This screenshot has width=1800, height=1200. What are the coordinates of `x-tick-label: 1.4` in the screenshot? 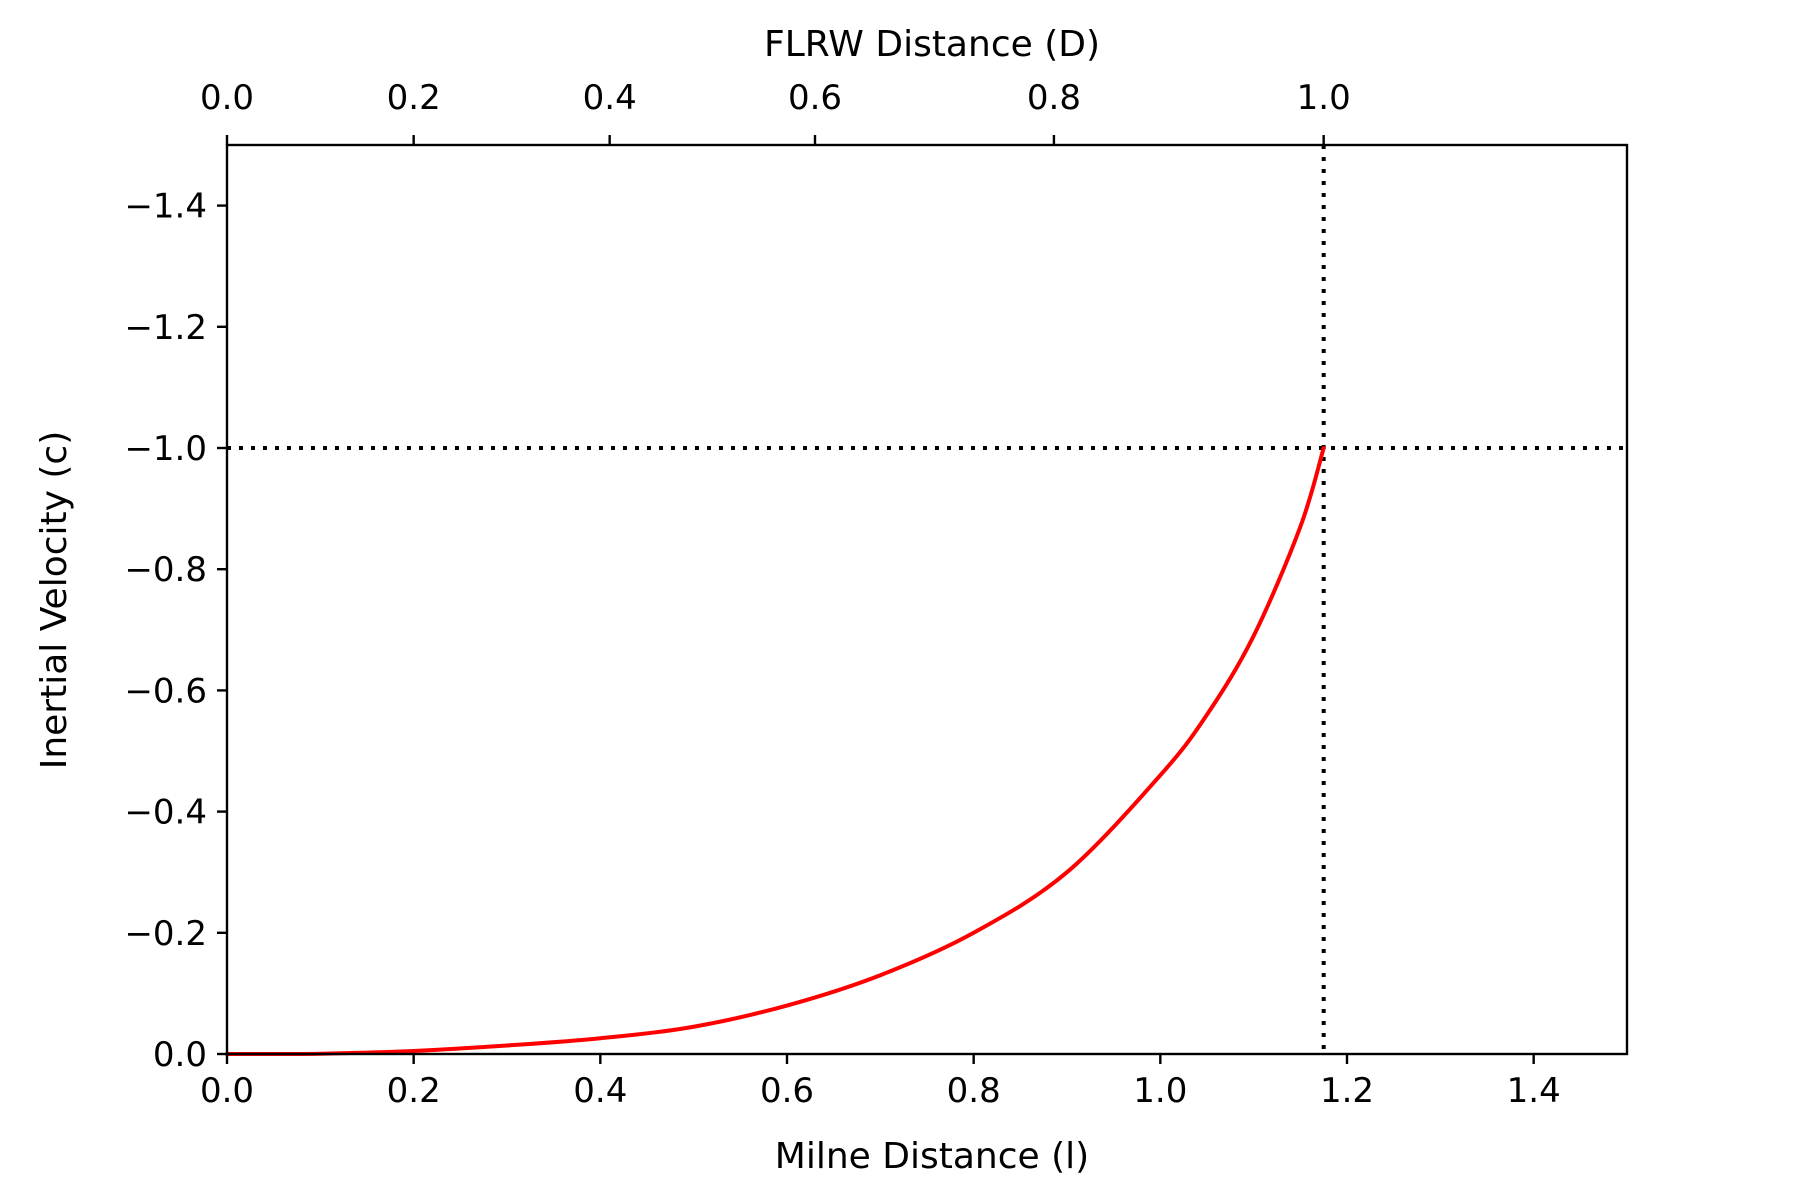 It's located at (1534, 1091).